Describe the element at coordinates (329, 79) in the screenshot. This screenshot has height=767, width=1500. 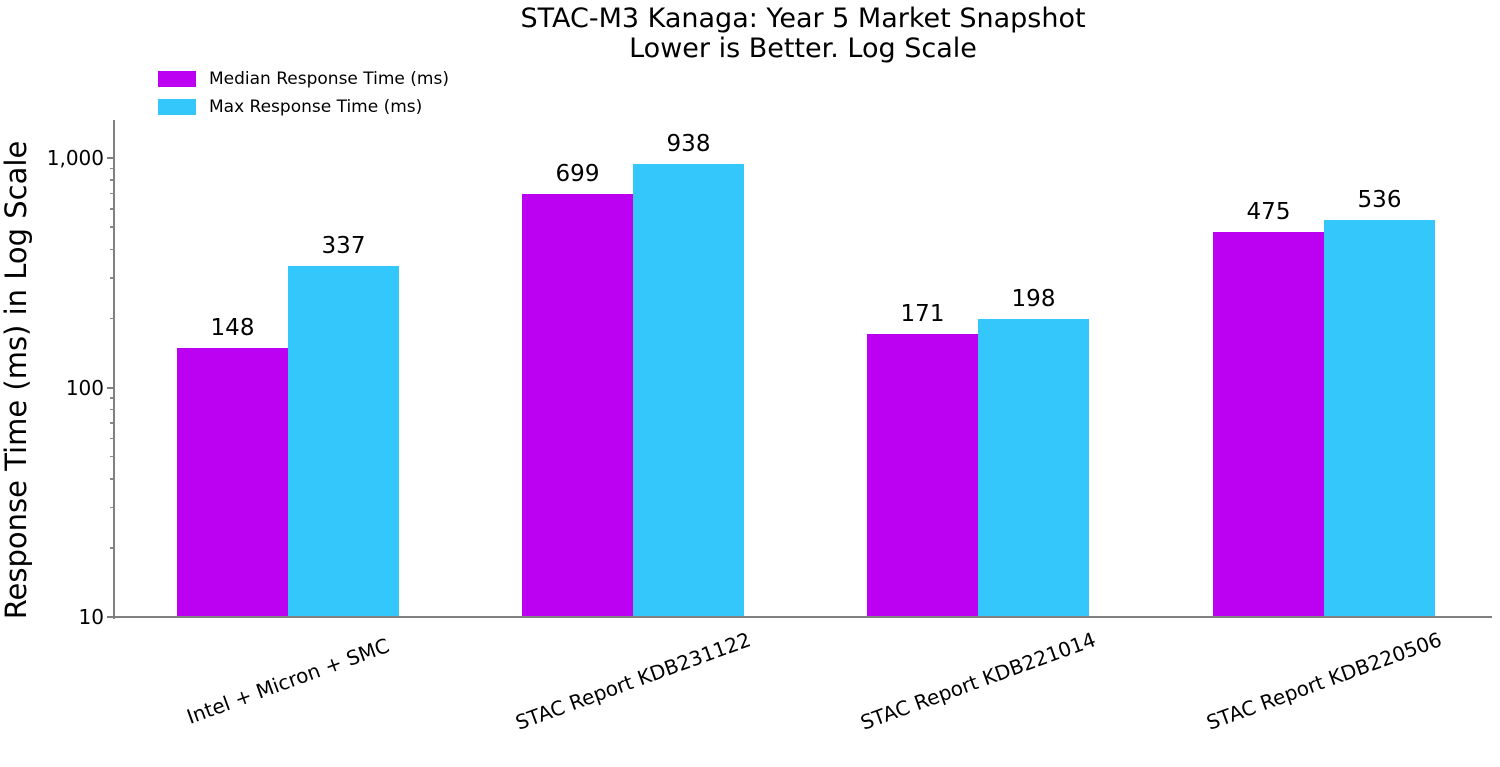
I see `legend-label-median: Median Response Time (ms)` at that location.